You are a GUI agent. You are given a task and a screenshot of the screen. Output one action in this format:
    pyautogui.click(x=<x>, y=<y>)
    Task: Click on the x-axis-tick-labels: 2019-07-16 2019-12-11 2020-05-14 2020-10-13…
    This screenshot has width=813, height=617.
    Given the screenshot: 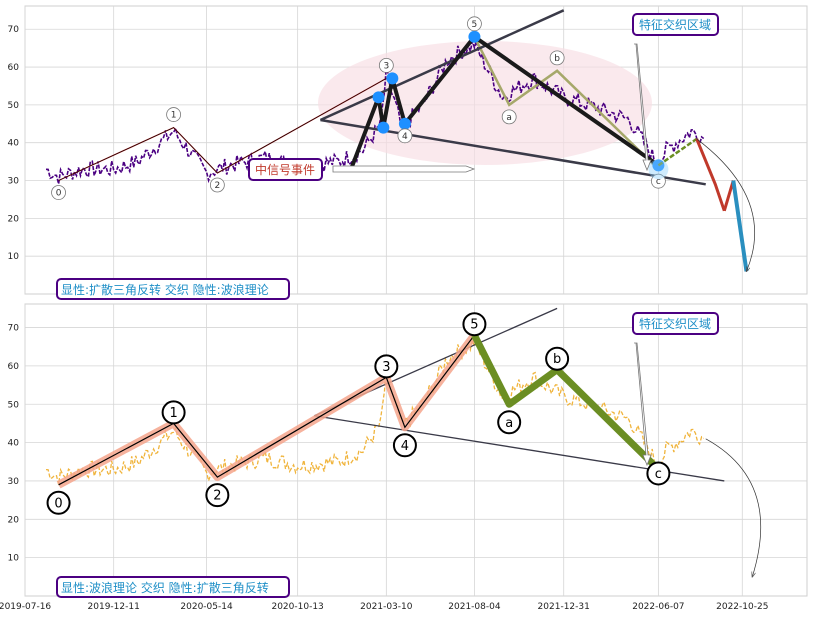 What is the action you would take?
    pyautogui.click(x=384, y=607)
    